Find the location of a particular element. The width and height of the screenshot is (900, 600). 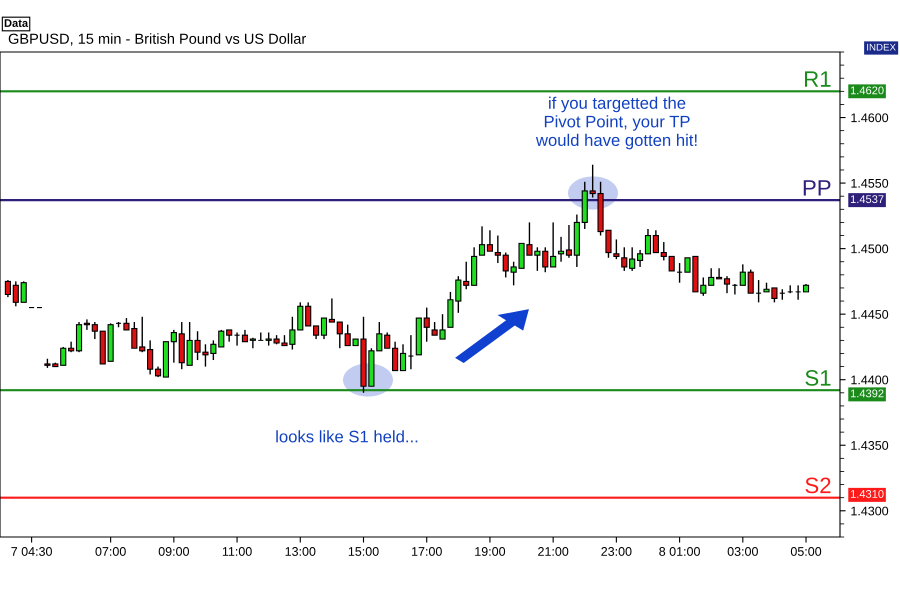

x-tick-label: 13:00 is located at coordinates (301, 551).